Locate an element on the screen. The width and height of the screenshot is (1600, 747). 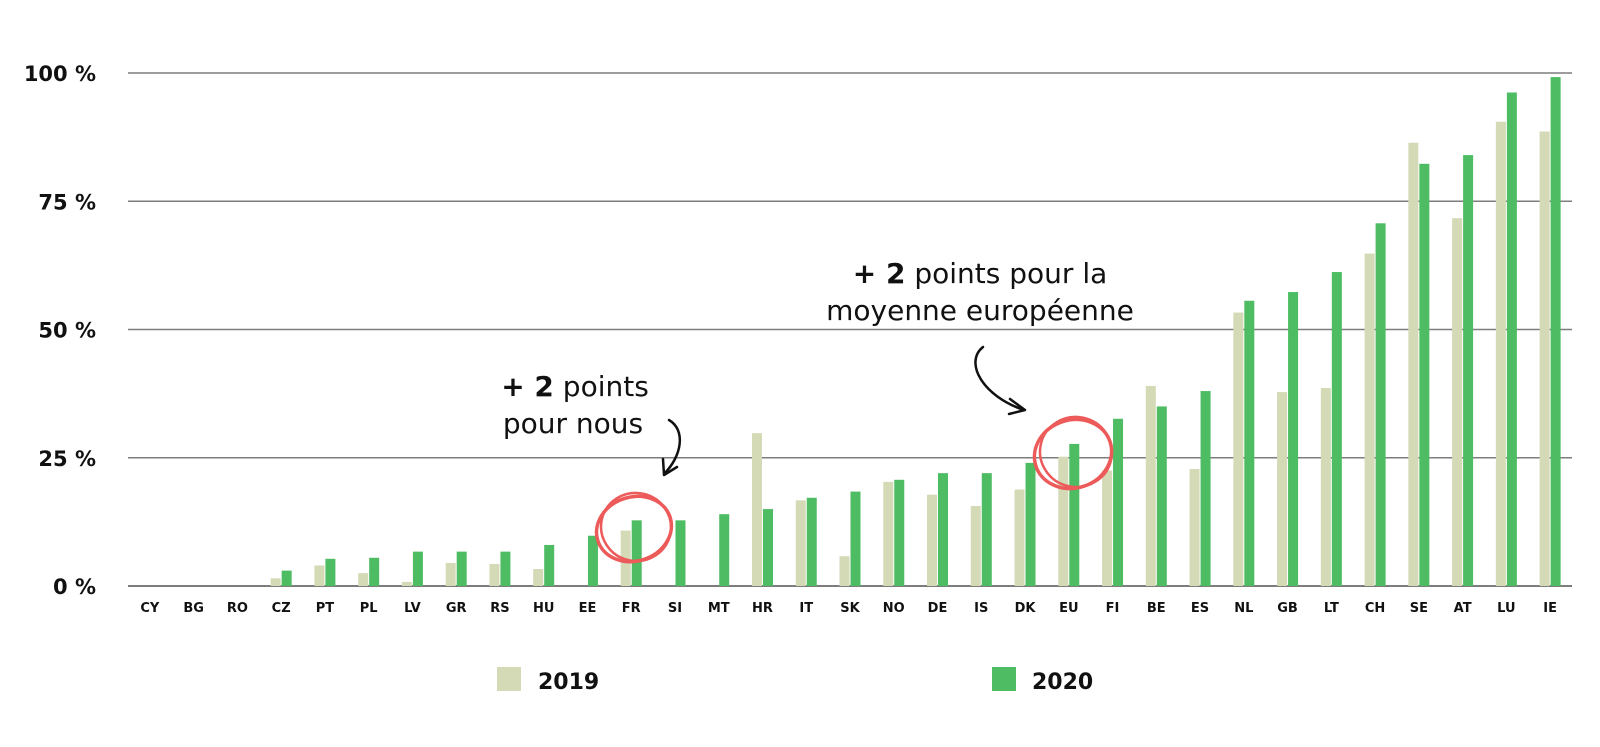
bar-2019-EU is located at coordinates (1063, 521).